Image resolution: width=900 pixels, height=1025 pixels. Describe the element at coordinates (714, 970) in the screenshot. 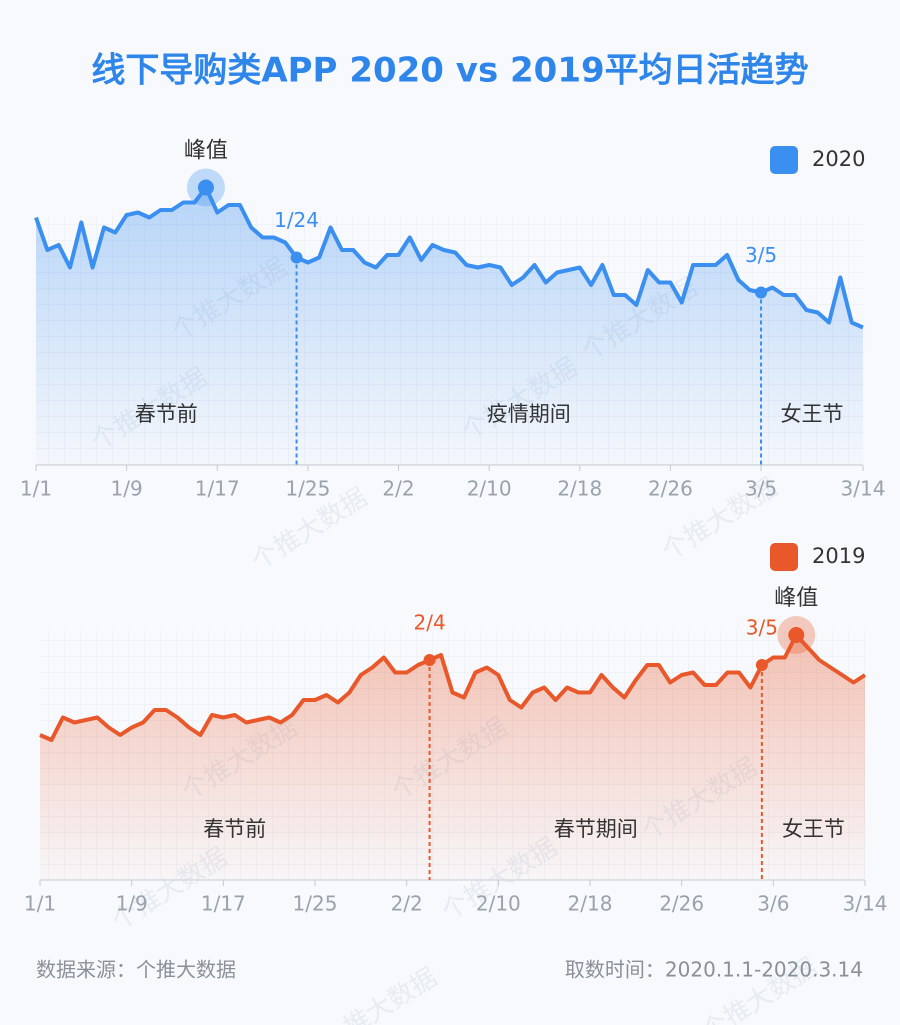

I see `time-range: 取数时间：2020.1.1-2020.3.14` at that location.